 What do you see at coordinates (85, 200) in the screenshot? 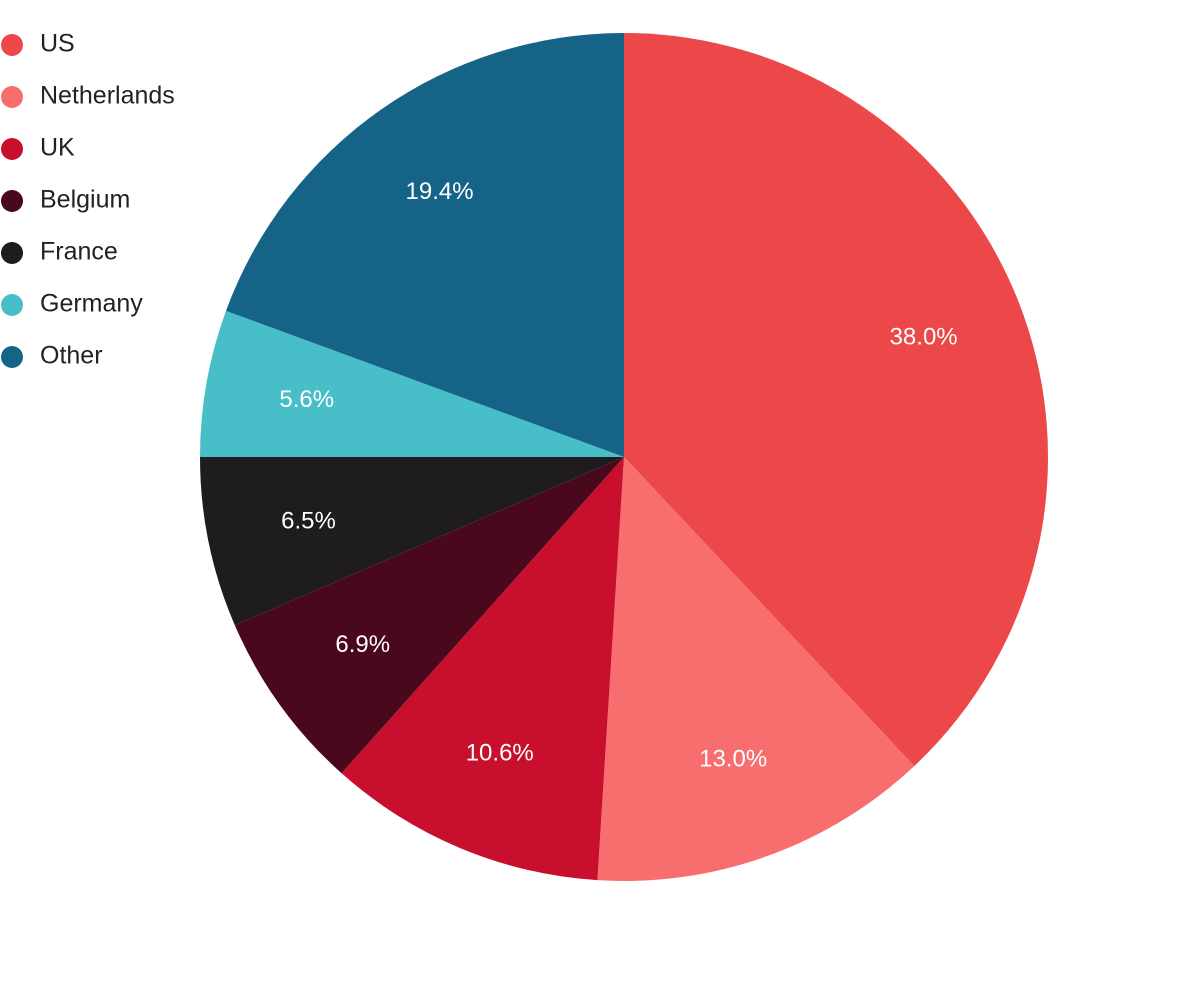
I see `legend-text: Belgium` at bounding box center [85, 200].